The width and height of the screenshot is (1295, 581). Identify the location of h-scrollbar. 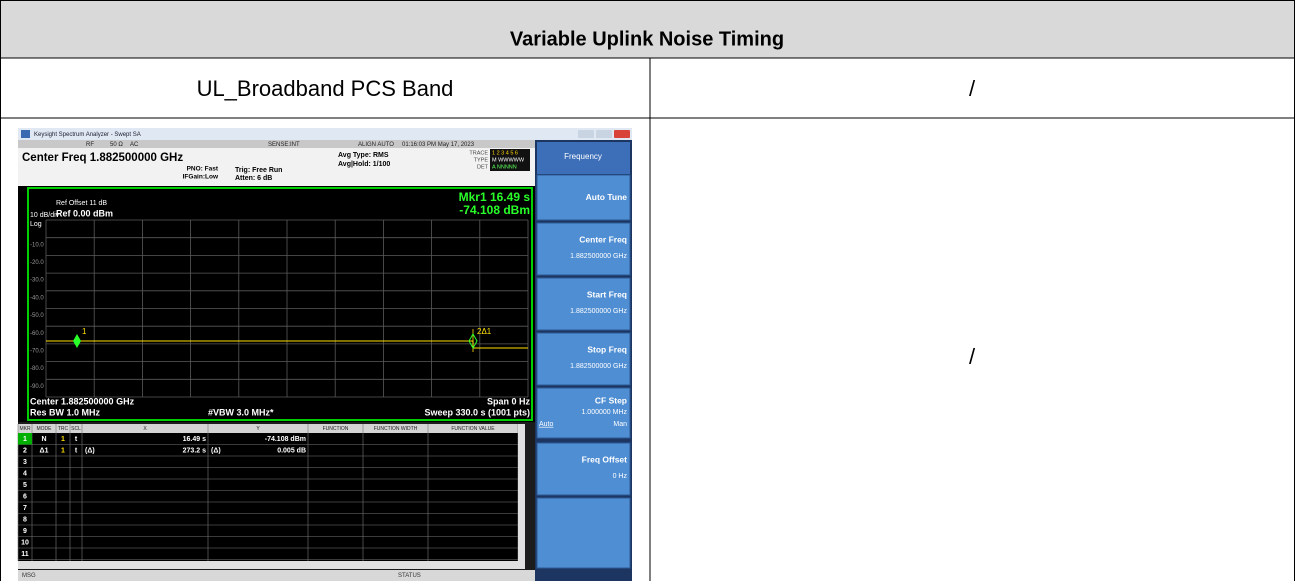
(271, 565).